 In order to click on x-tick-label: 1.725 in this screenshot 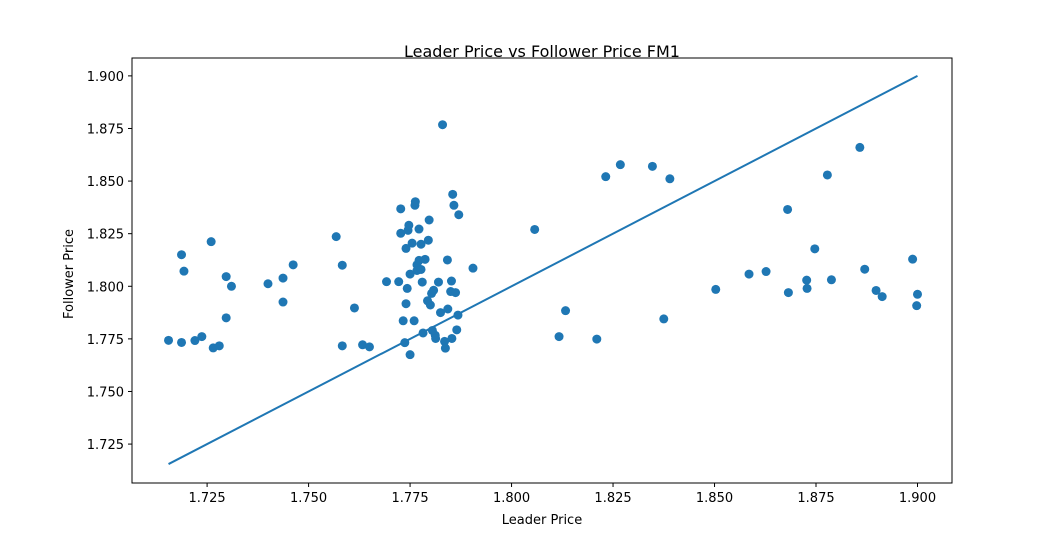, I will do `click(206, 498)`.